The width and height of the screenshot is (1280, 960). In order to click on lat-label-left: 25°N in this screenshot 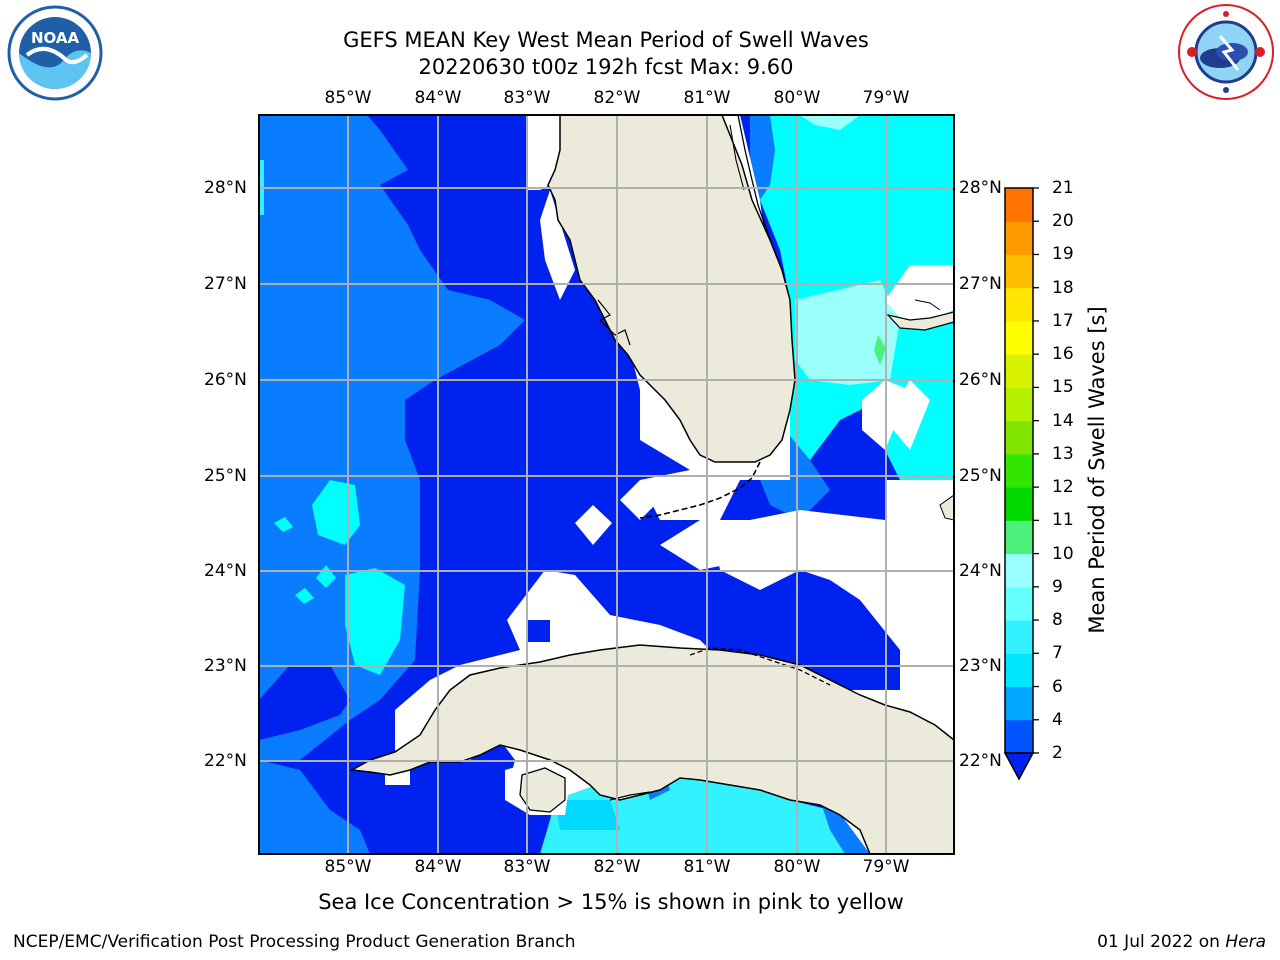, I will do `click(225, 476)`.